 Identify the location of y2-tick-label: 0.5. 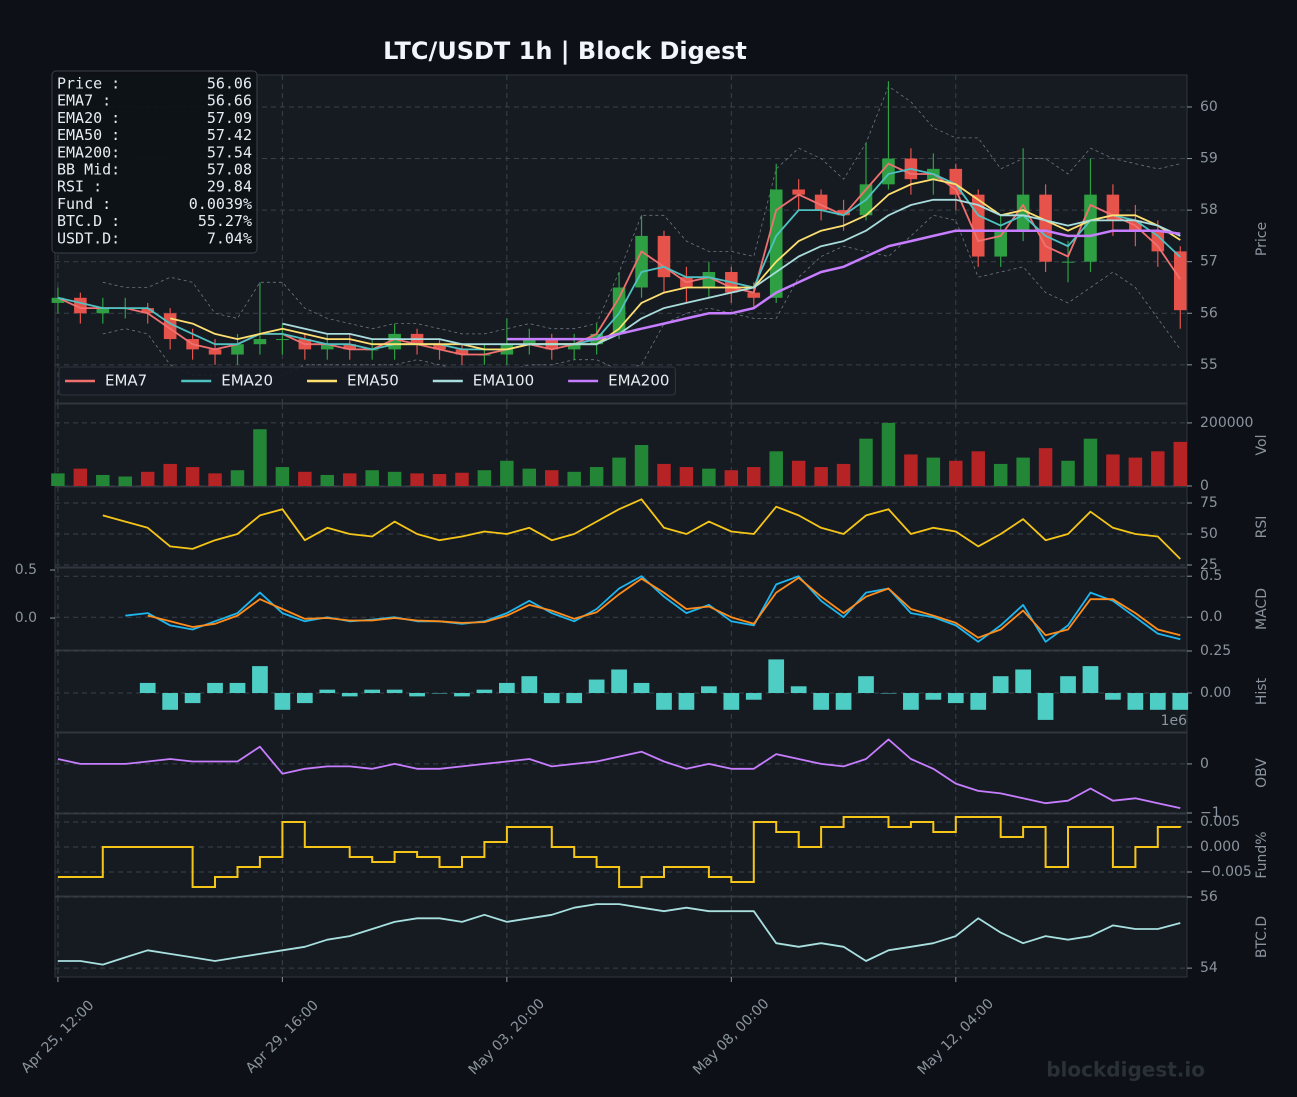
(26, 570).